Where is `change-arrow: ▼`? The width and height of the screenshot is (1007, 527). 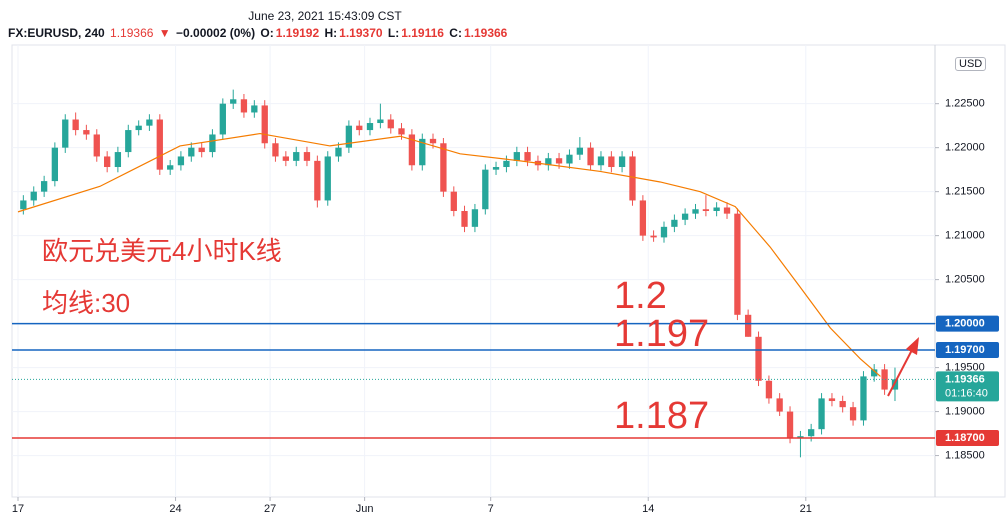 change-arrow: ▼ is located at coordinates (164, 33).